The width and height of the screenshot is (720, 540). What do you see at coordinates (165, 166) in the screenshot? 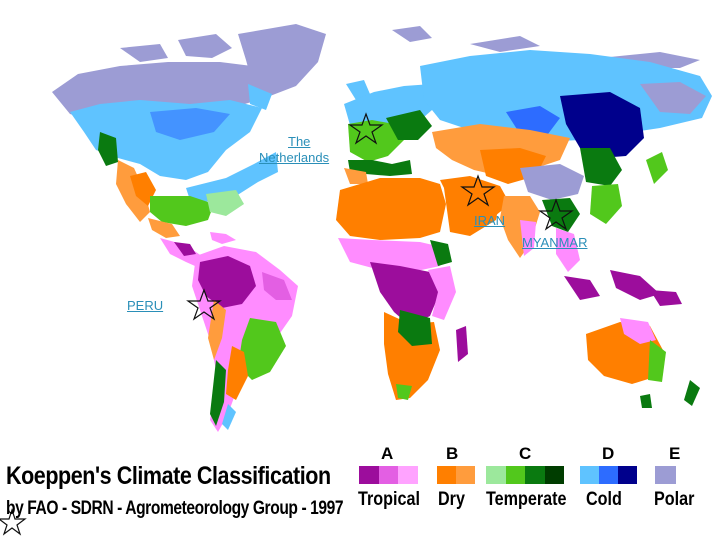
I see `north-america` at bounding box center [165, 166].